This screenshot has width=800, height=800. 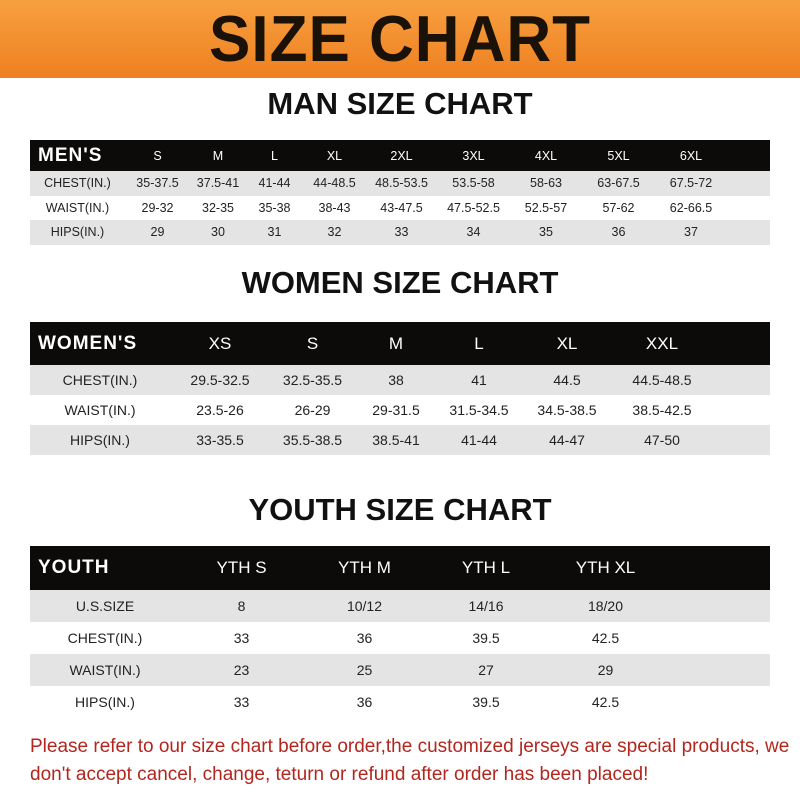 I want to click on table-header-row: WOMEN'S XS S M L XL XXL, so click(x=400, y=343).